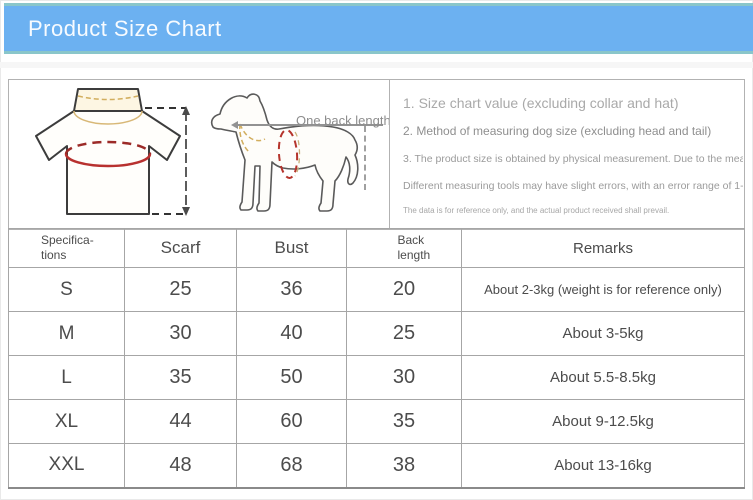 Image resolution: width=753 pixels, height=500 pixels. I want to click on remarks-cell: About 5.5-8.5kg, so click(603, 377).